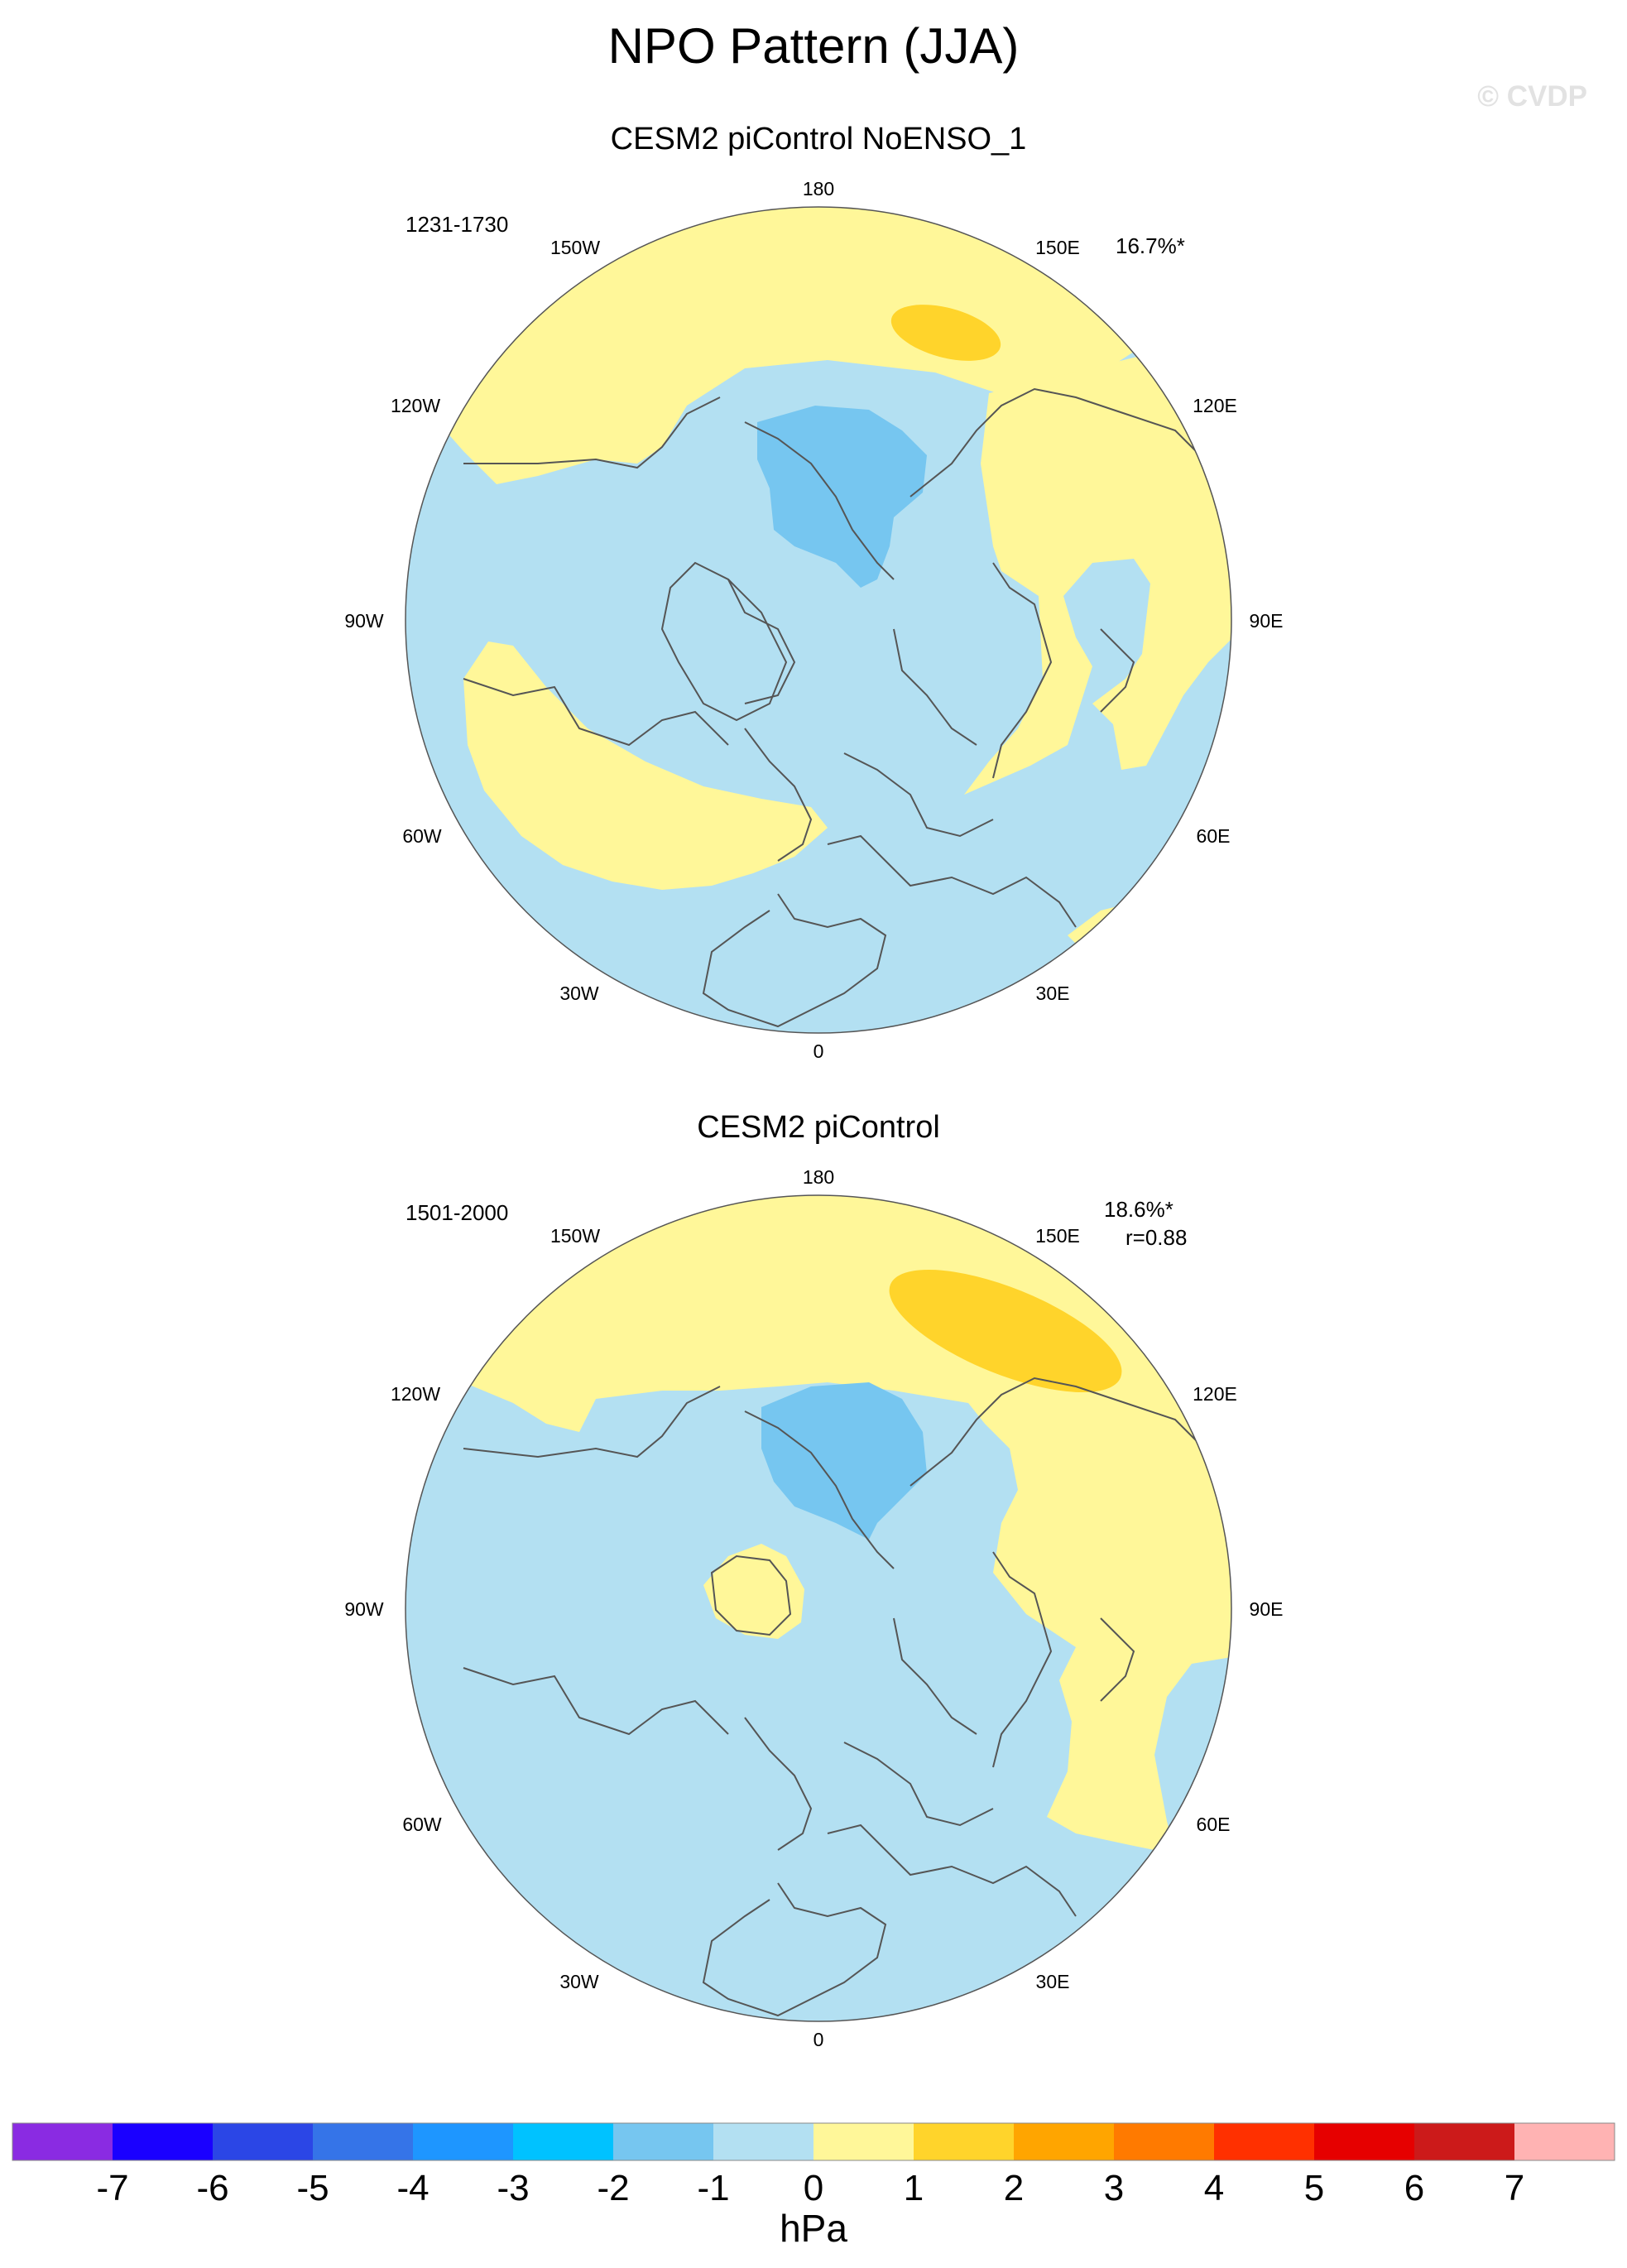 The image size is (1627, 2268). I want to click on panel-2-period: 1501-2000, so click(457, 1212).